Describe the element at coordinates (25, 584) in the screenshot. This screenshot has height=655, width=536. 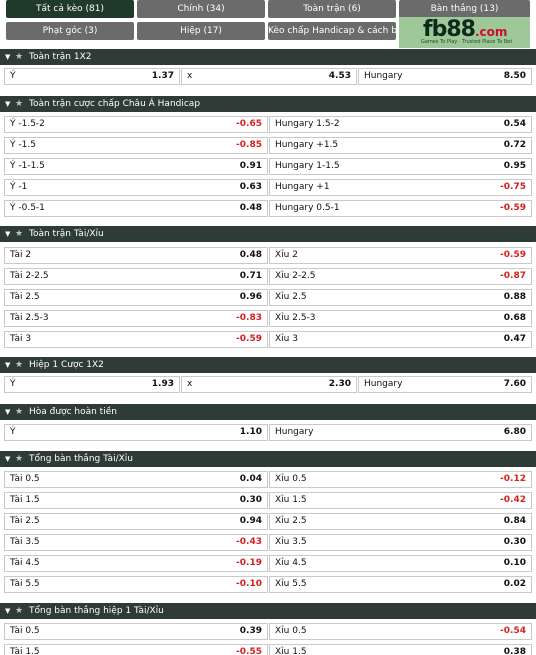
I see `odds-label: Tài 5.5` at that location.